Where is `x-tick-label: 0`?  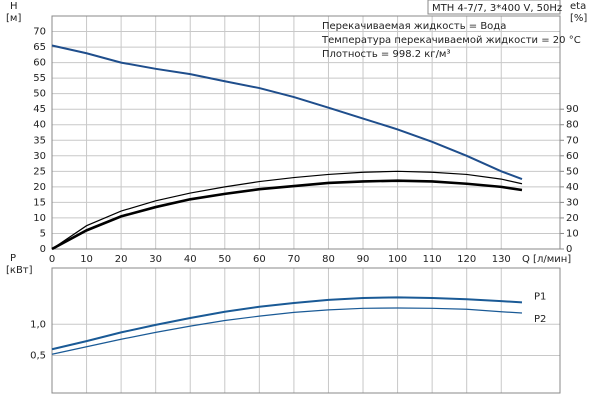
x-tick-label: 0 is located at coordinates (52, 259).